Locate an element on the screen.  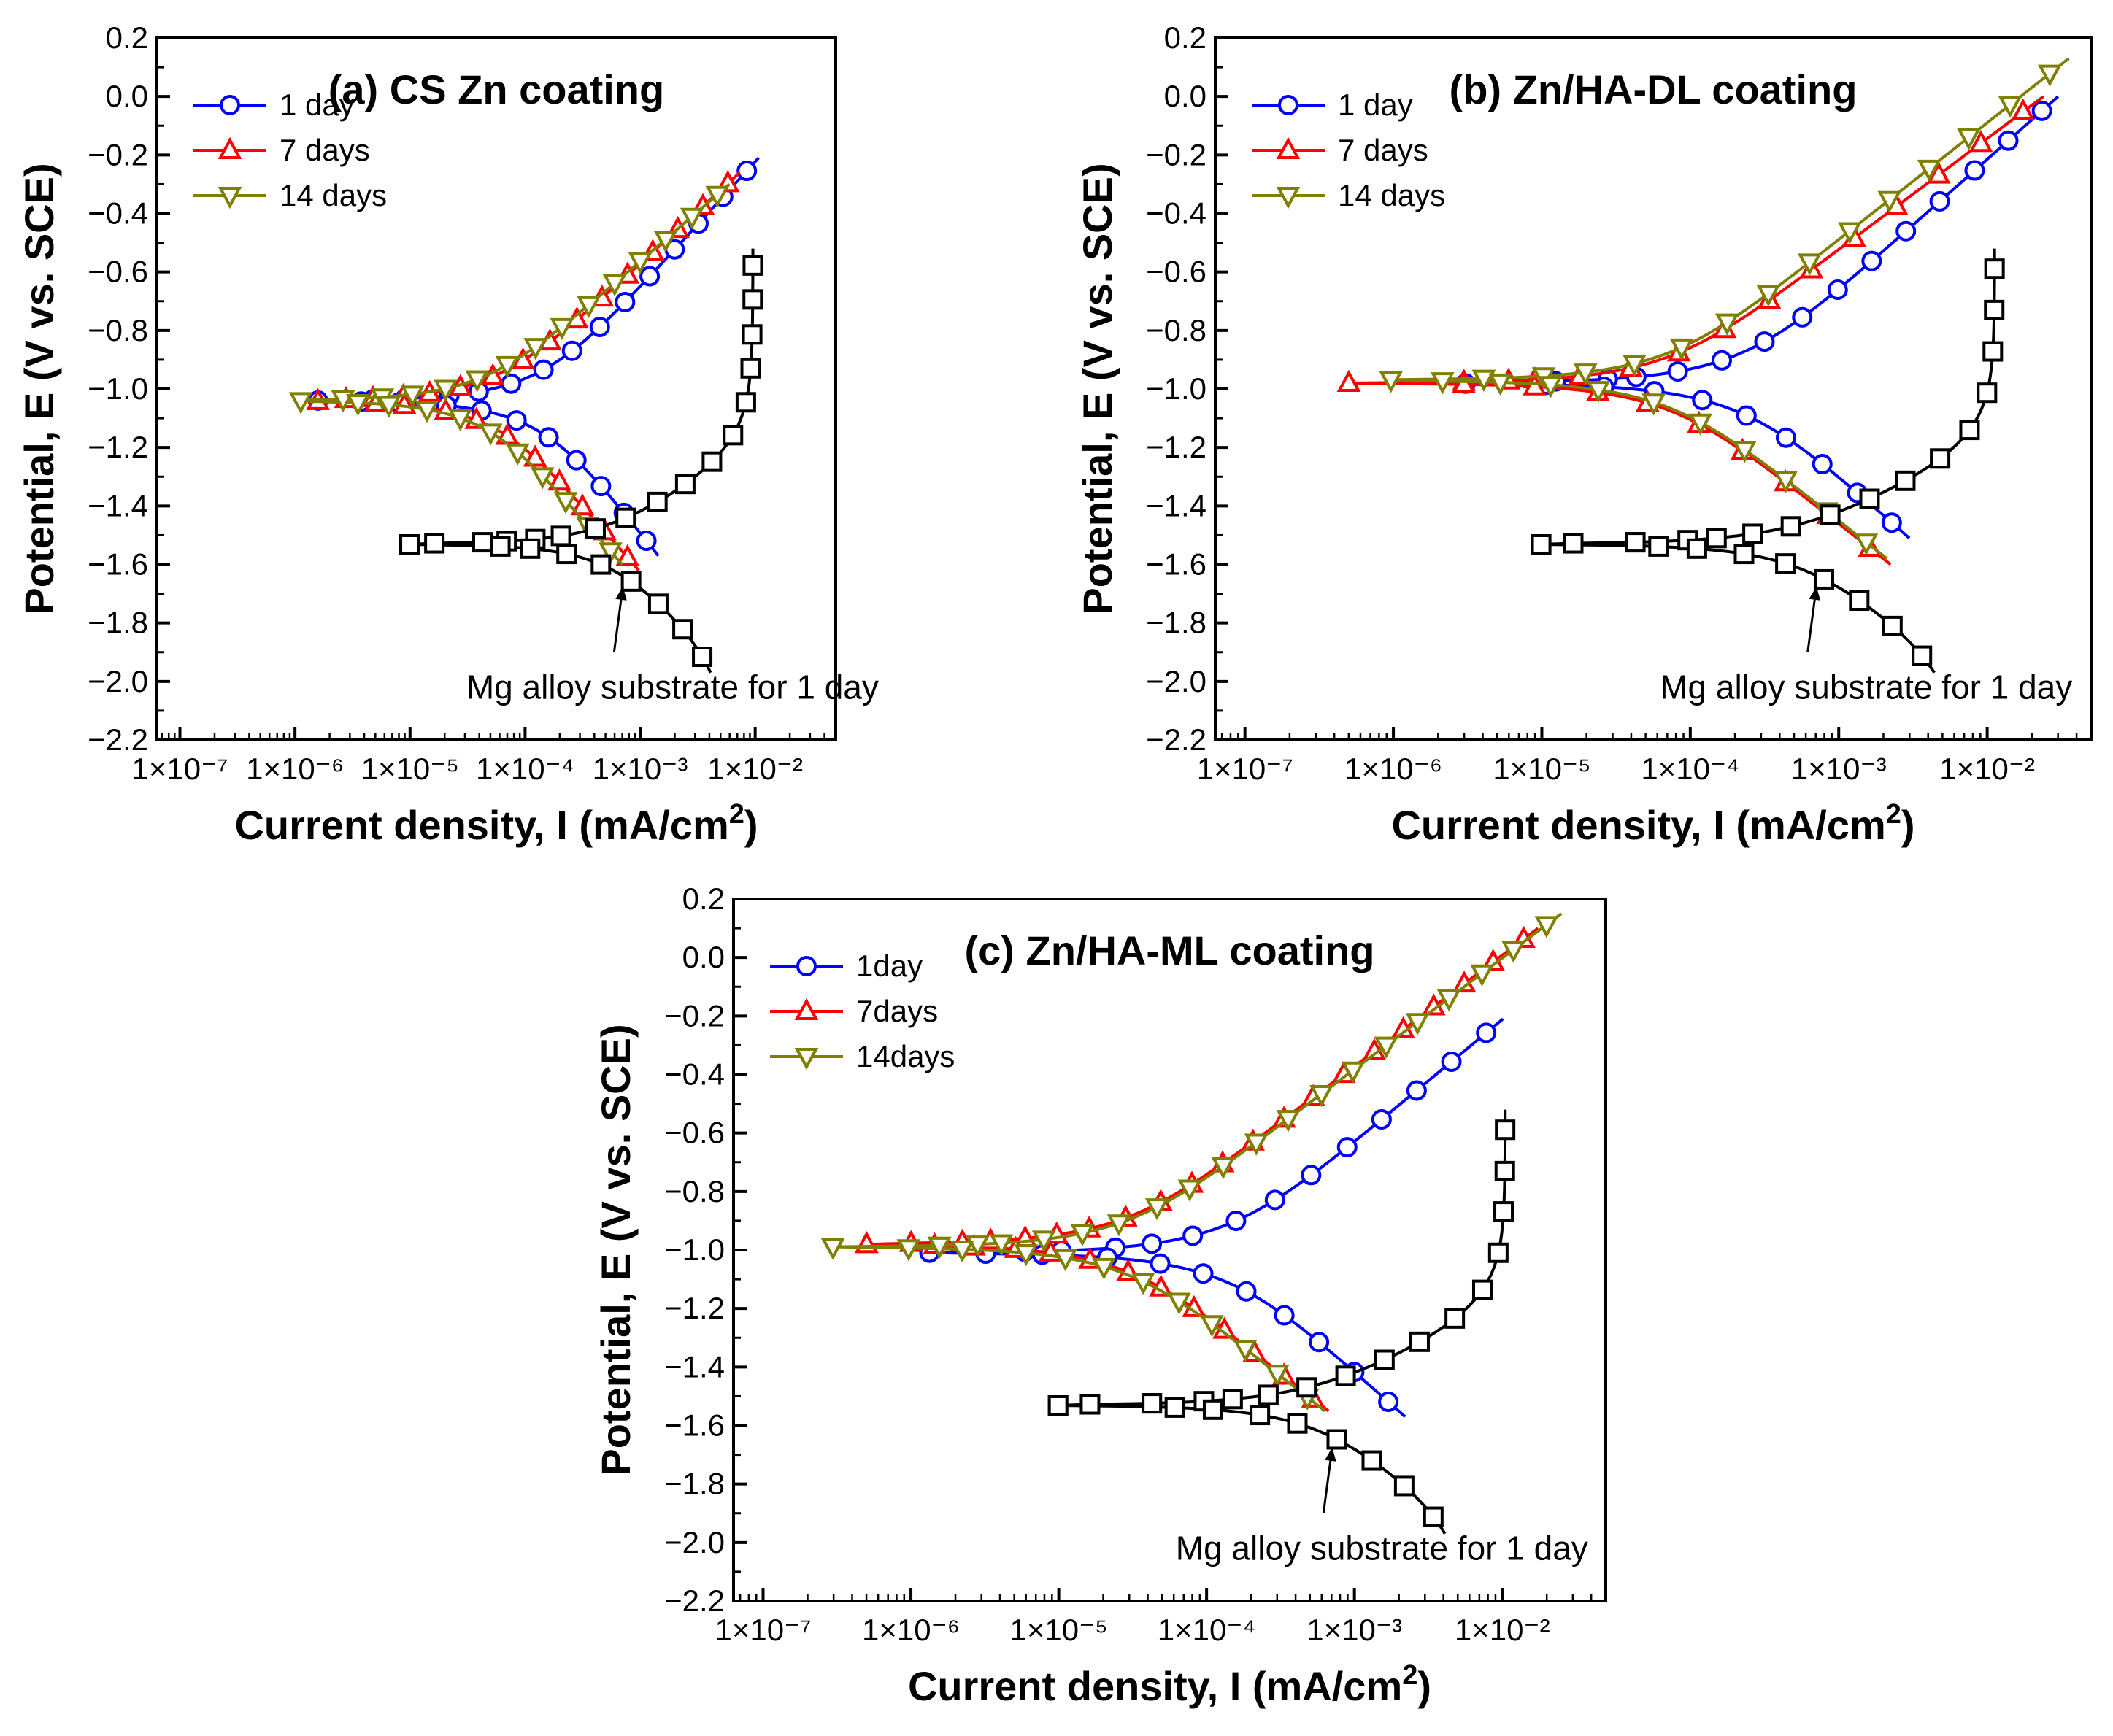
x-axis-title: Current density, I (mA/cm2) is located at coordinates (1653, 823).